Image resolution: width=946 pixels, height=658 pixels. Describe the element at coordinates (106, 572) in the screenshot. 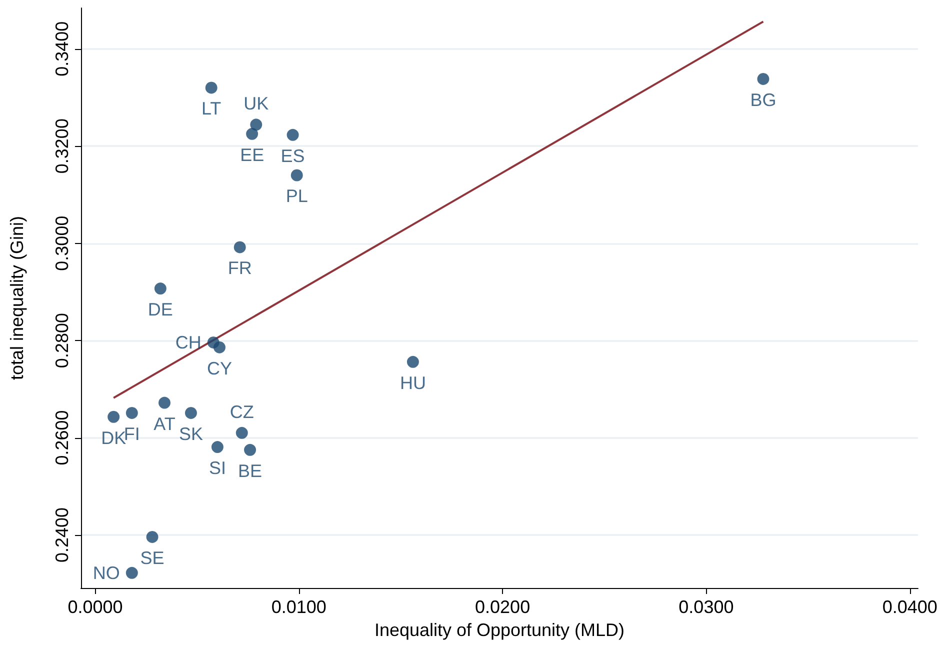

I see `data-label: NO` at that location.